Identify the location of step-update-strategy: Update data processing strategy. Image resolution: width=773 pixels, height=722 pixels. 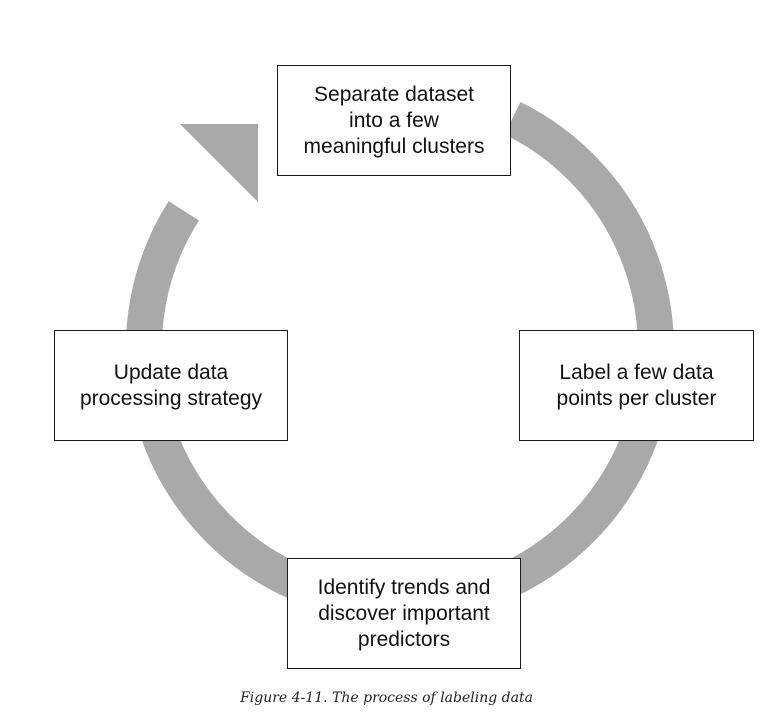
(171, 385).